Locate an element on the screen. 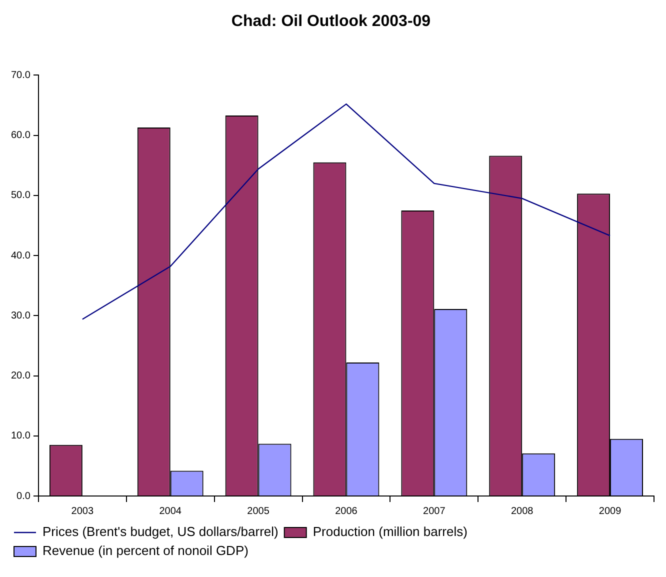 This screenshot has width=666, height=577. y-tick-label: 20.0 is located at coordinates (20, 376).